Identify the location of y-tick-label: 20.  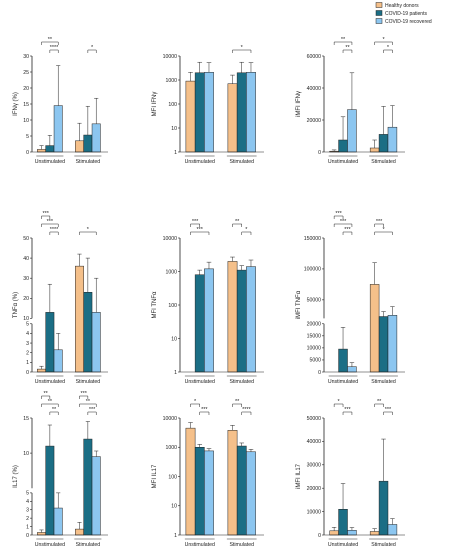
(26, 89).